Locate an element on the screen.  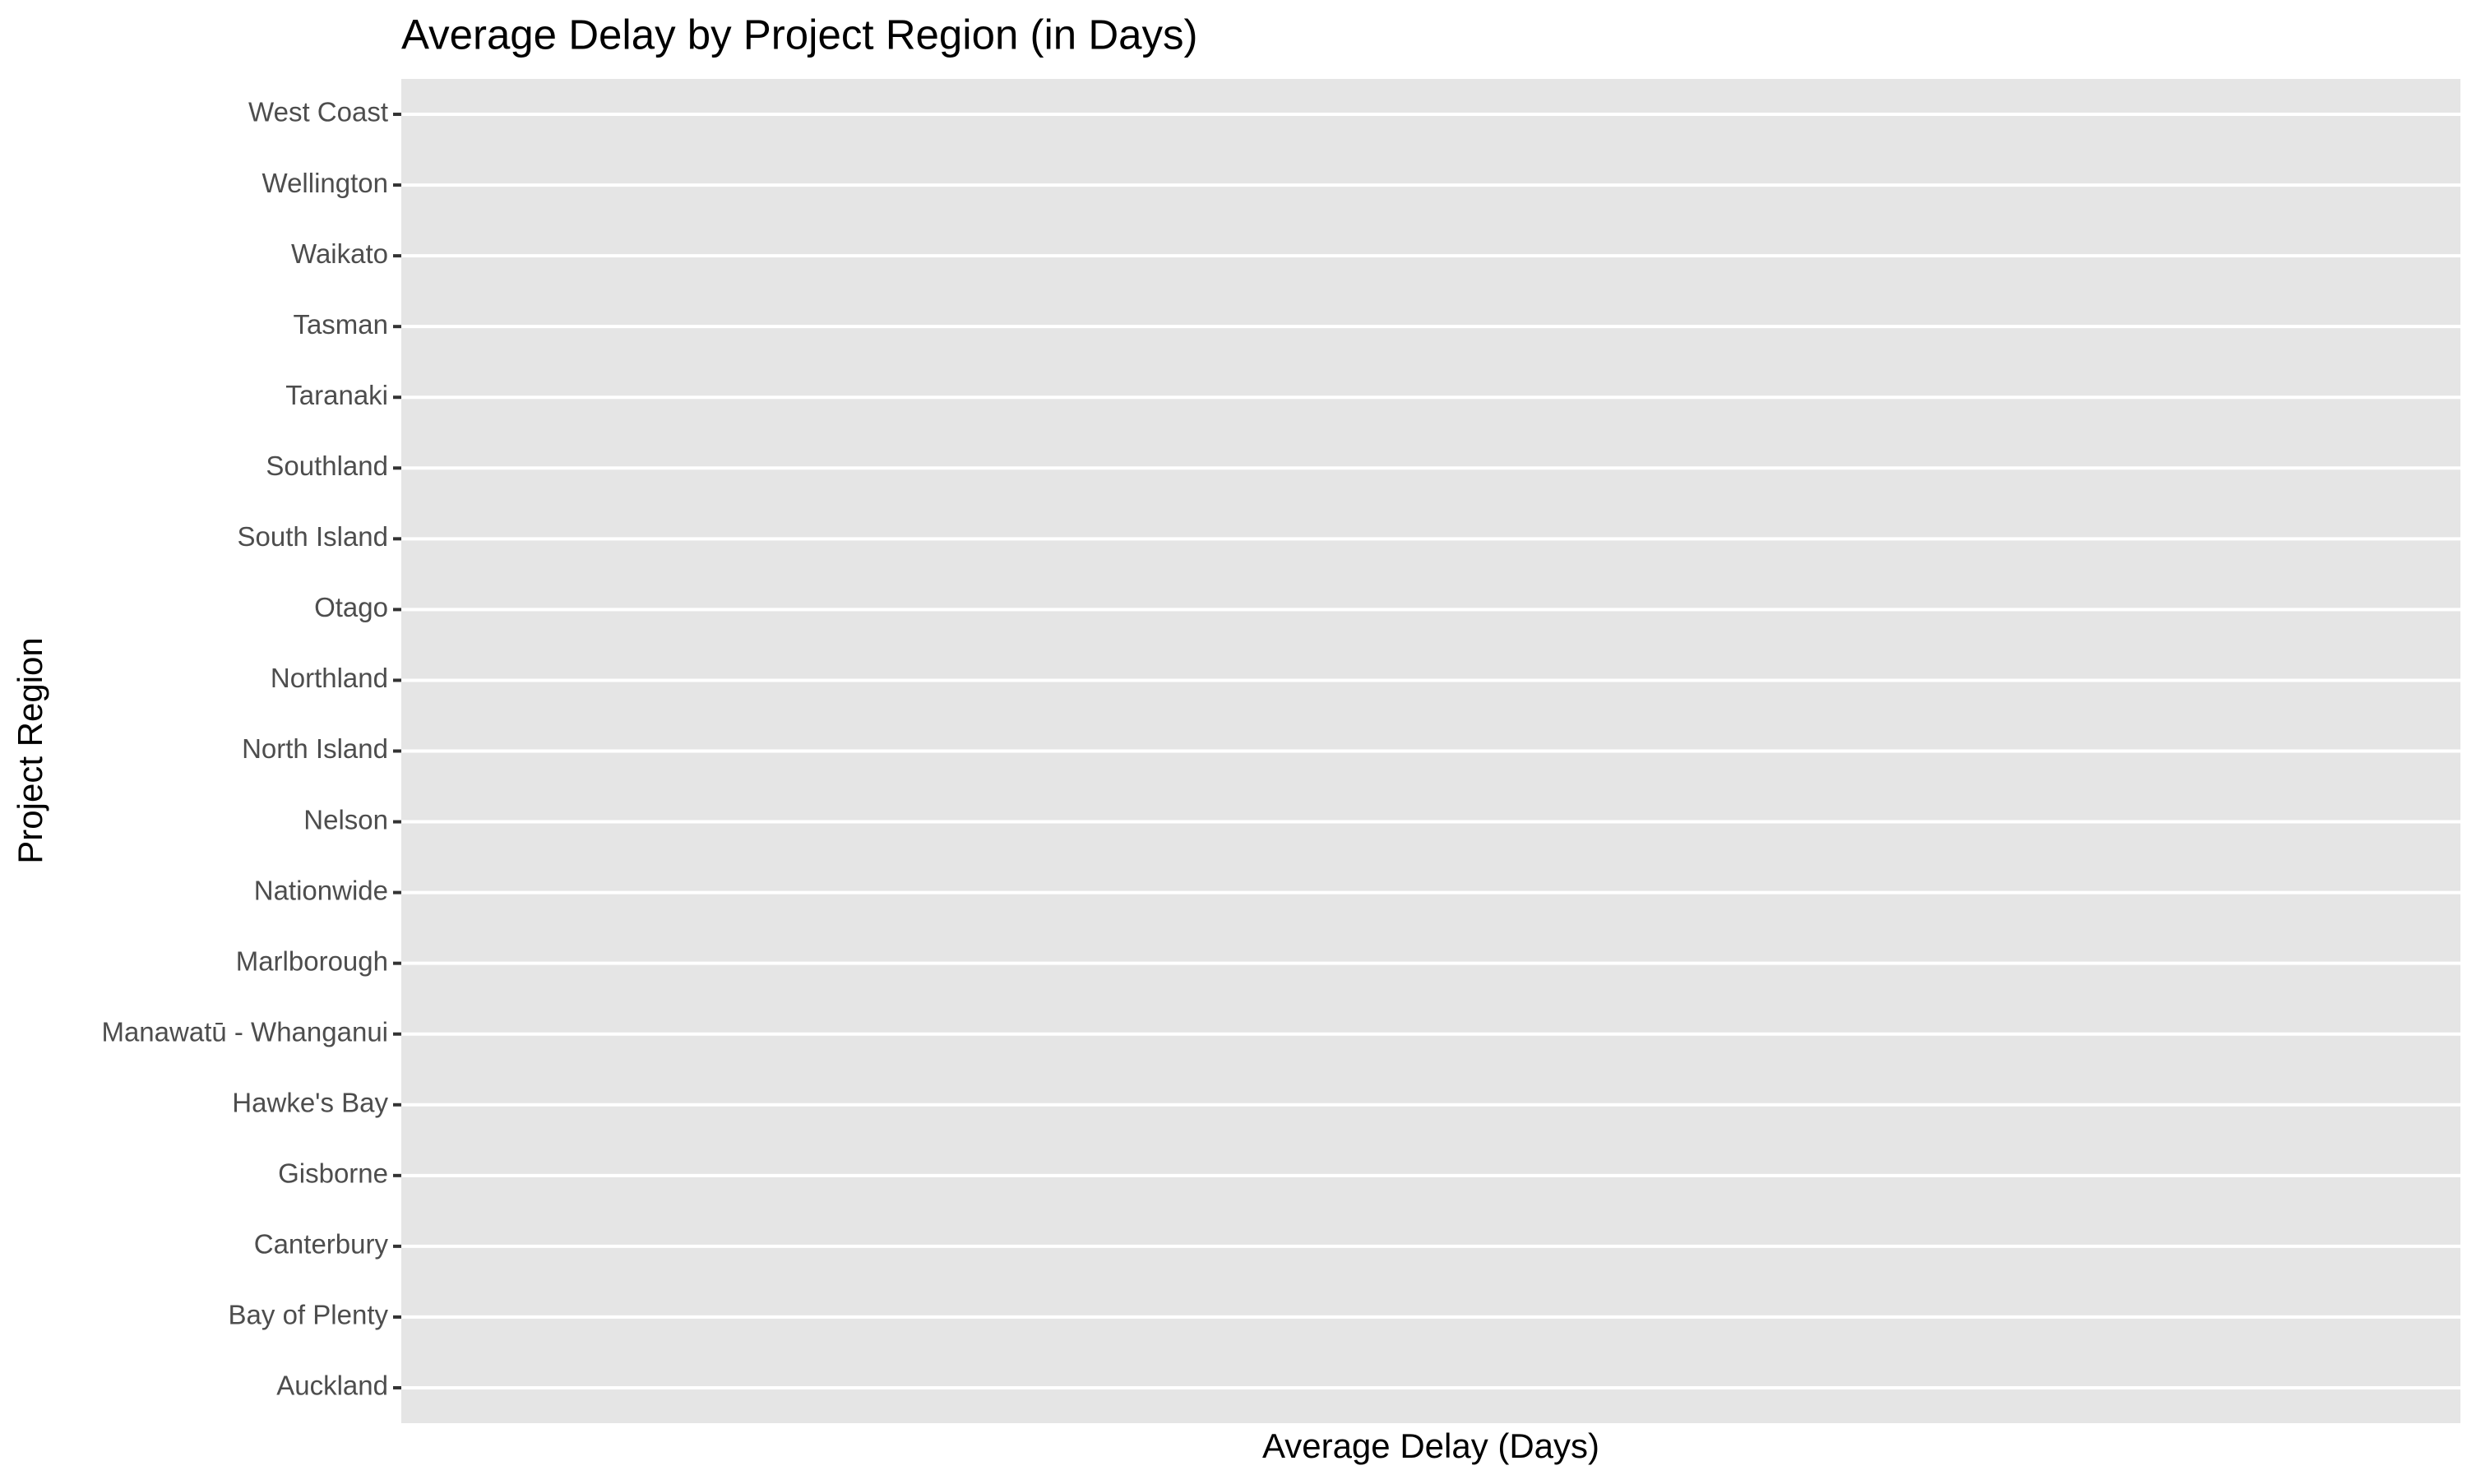
y-tick-label: Auckland is located at coordinates (332, 1386).